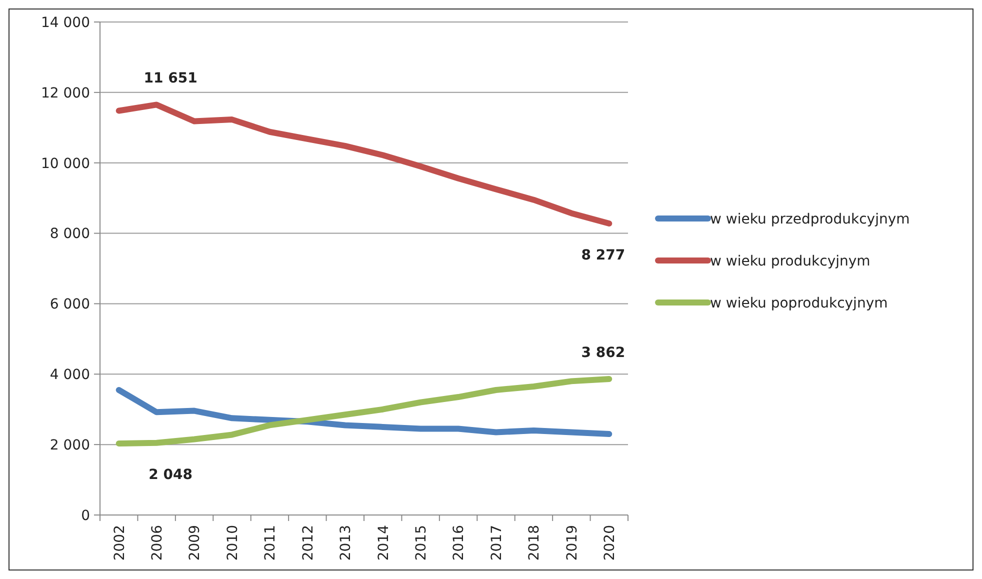 The height and width of the screenshot is (579, 982). Describe the element at coordinates (308, 543) in the screenshot. I see `x-tick-label: 2012` at that location.